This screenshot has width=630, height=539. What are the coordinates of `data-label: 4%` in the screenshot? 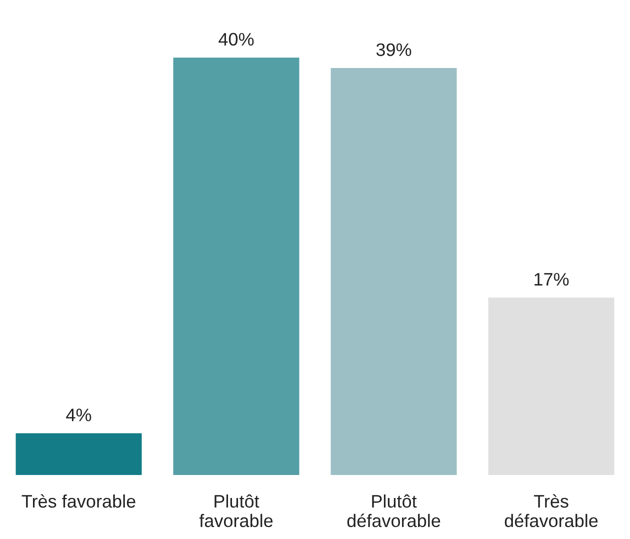 It's located at (79, 415).